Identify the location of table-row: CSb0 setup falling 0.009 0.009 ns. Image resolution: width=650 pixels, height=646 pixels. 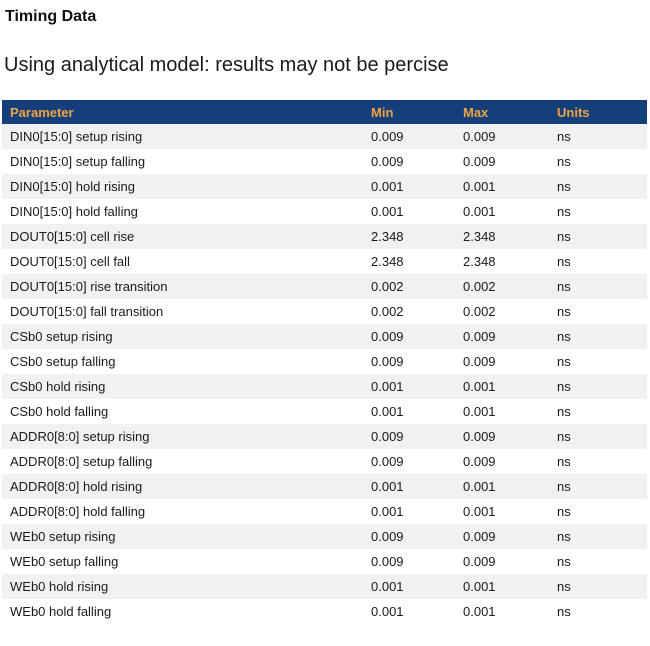
(324, 361).